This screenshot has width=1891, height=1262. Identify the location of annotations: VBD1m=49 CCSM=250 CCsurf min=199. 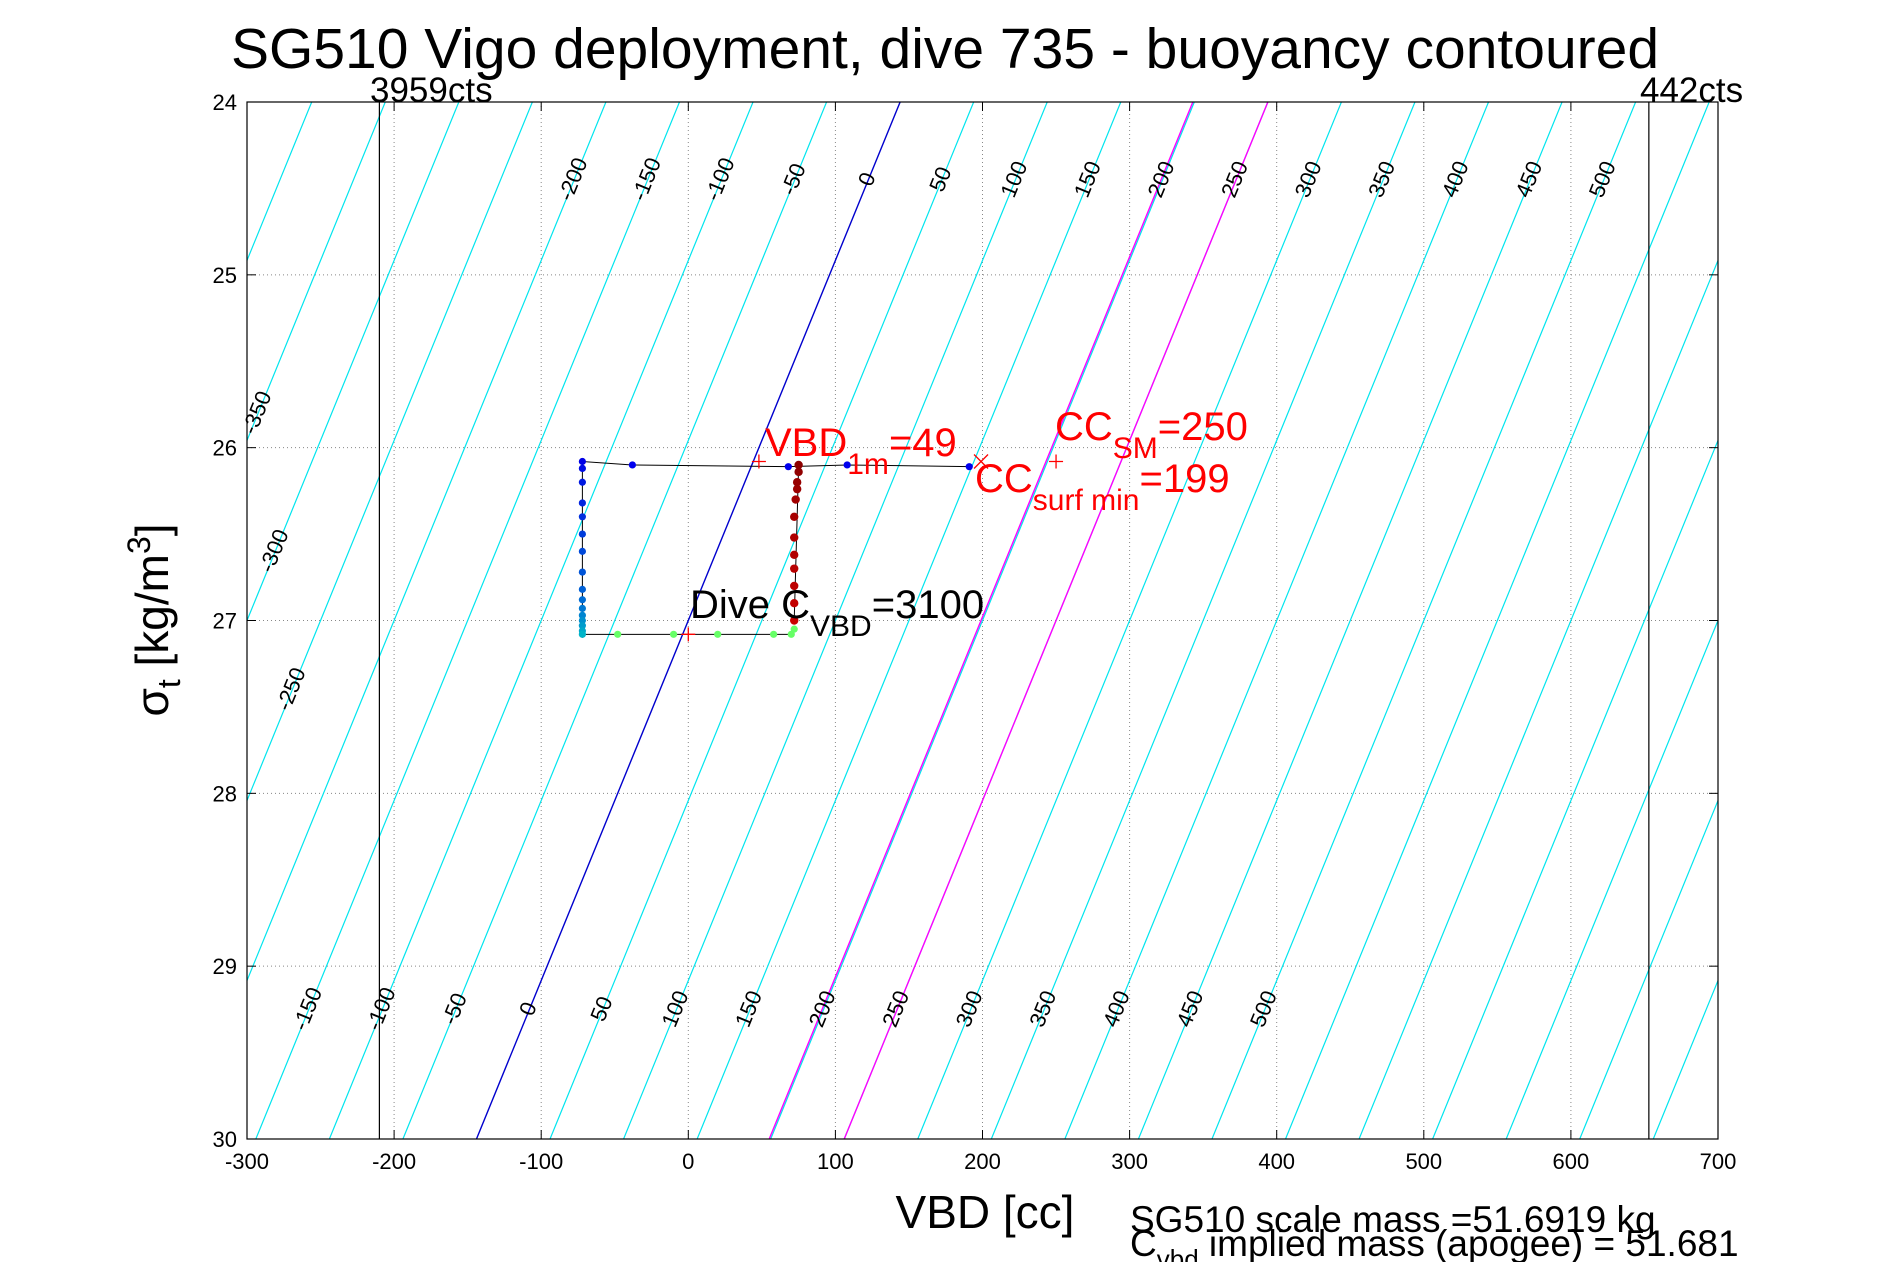
(1006, 461).